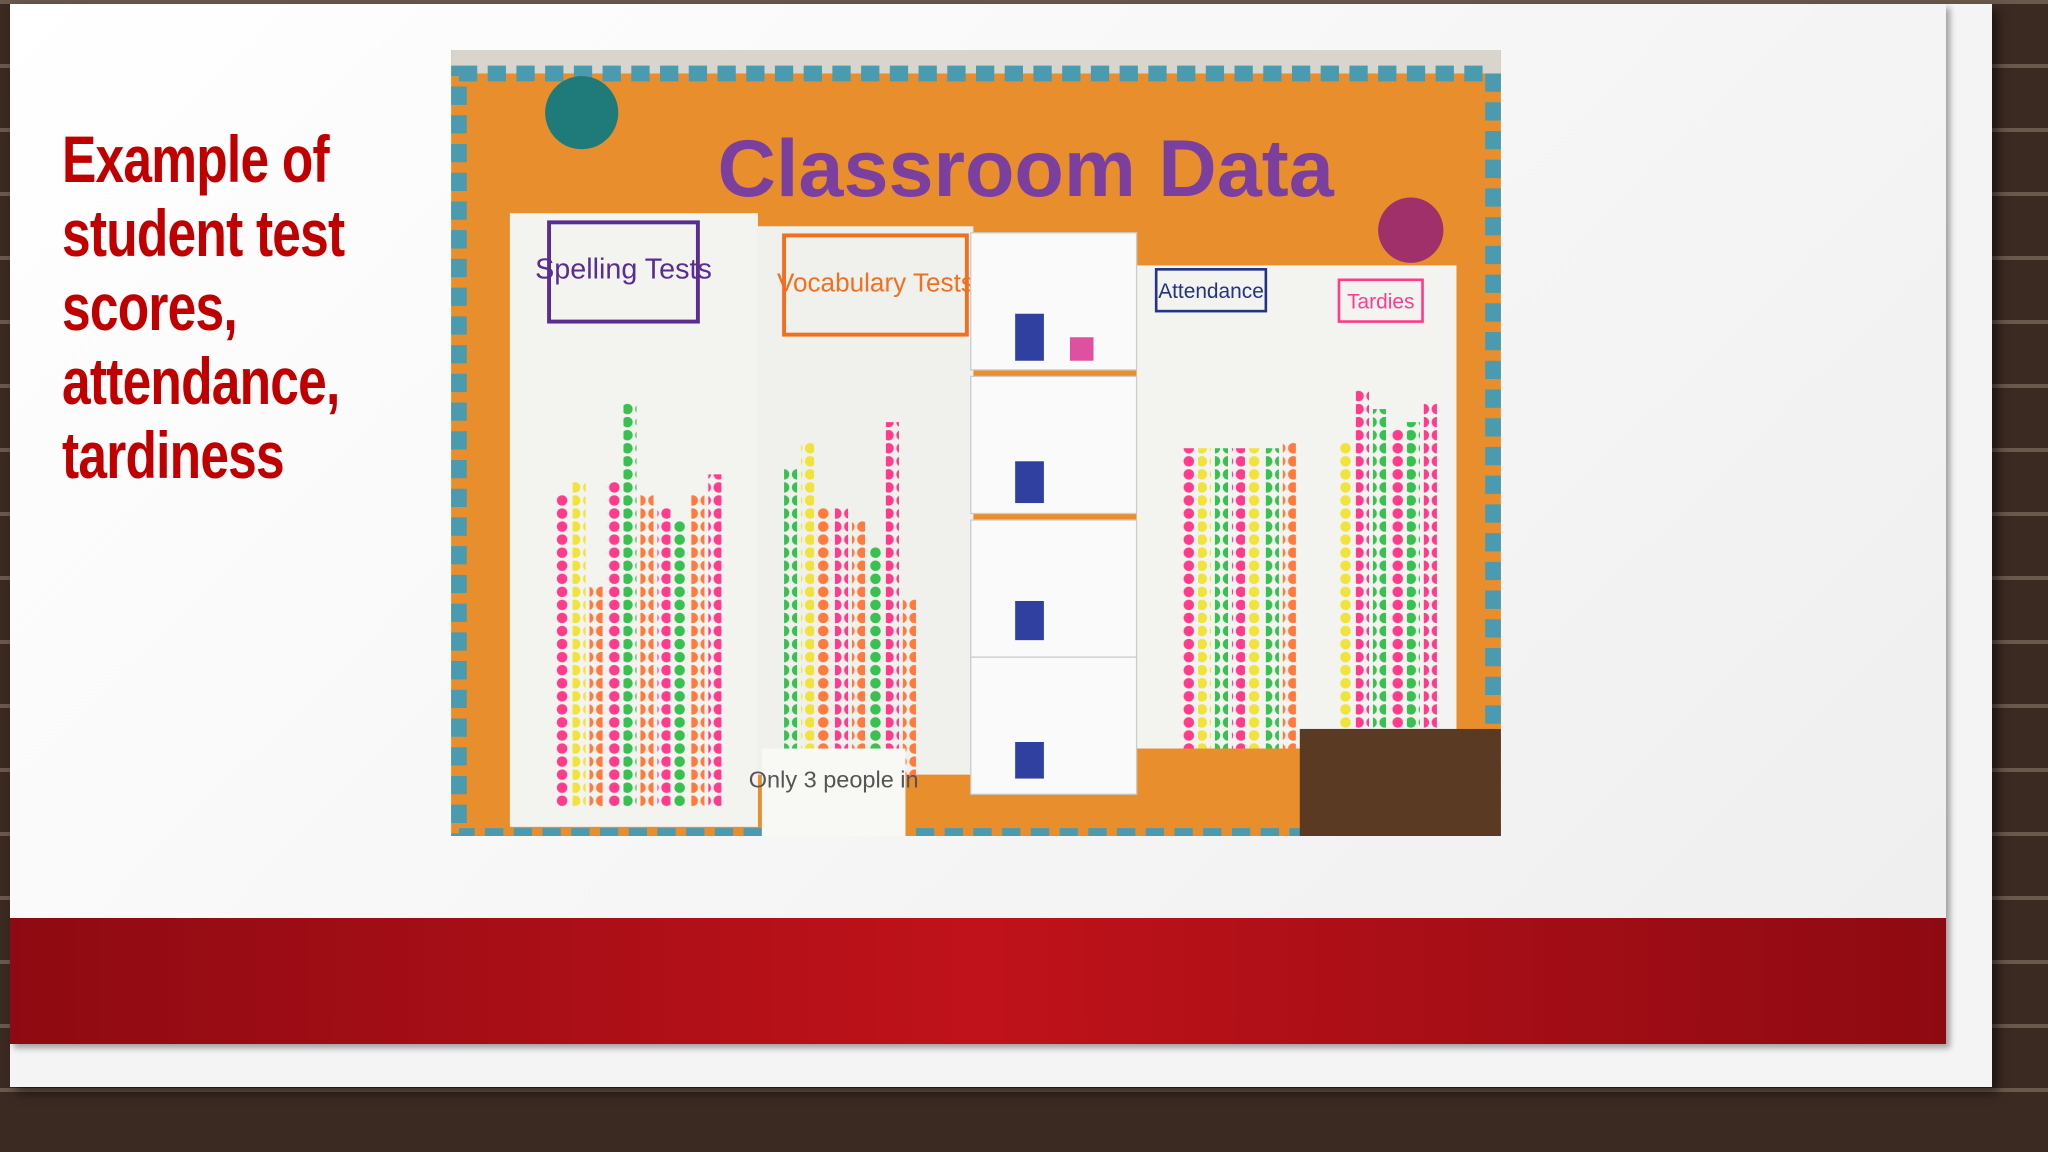  Describe the element at coordinates (978, 981) in the screenshot. I see `footer-band` at that location.